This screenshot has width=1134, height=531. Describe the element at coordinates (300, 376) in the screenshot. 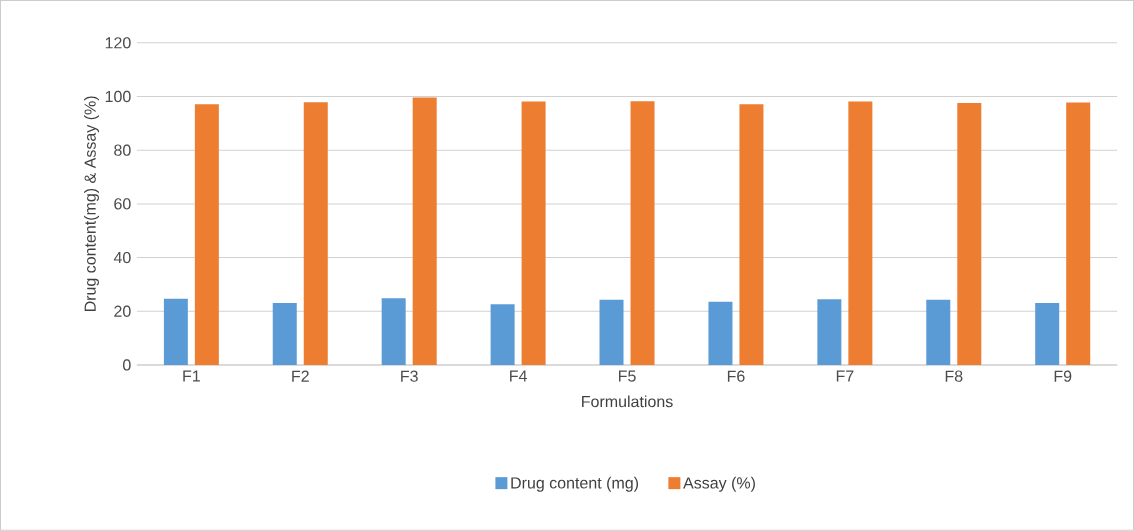

I see `x-tick-label: F2` at that location.